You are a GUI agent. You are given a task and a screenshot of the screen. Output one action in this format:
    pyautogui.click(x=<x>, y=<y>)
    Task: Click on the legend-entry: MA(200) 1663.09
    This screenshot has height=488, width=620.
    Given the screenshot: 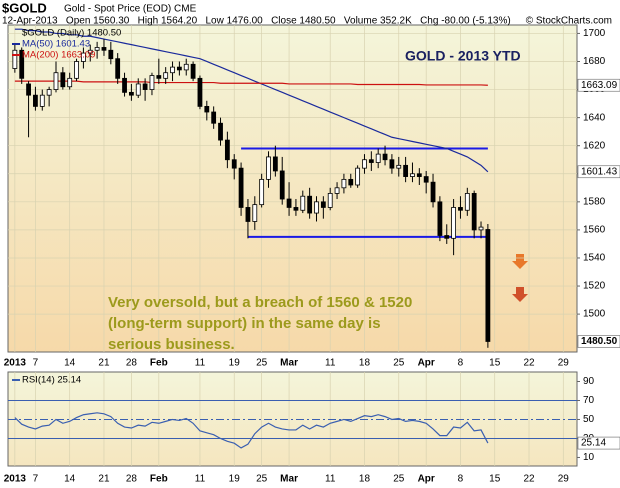 What is the action you would take?
    pyautogui.click(x=58, y=55)
    